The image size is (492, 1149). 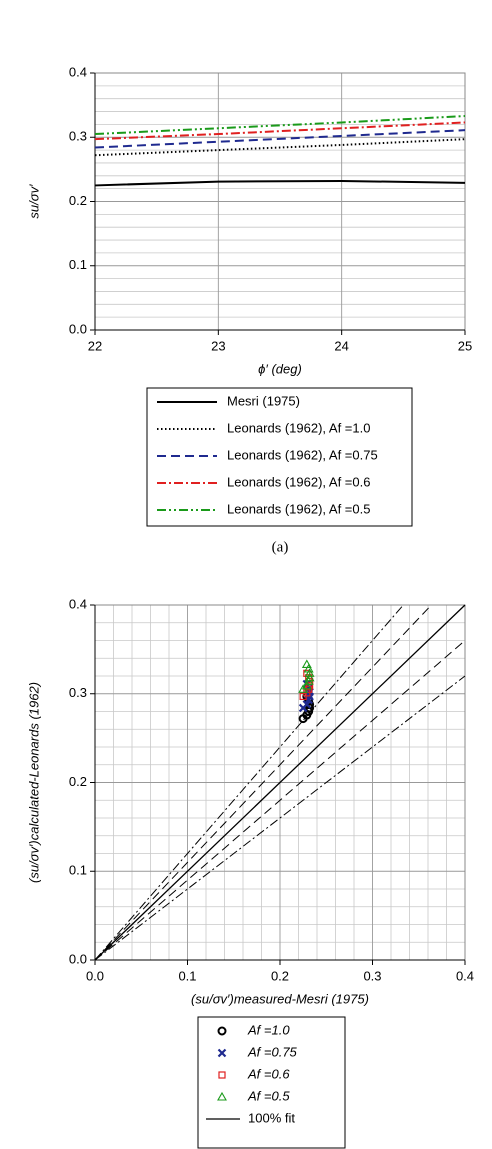 What do you see at coordinates (280, 368) in the screenshot?
I see `x-axis-label: ϕ′ (deg)` at bounding box center [280, 368].